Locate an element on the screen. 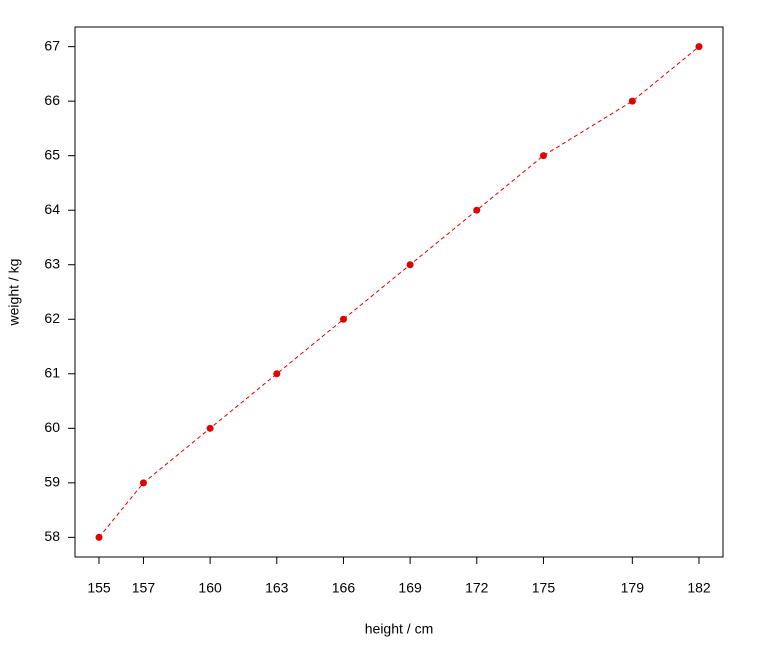  x-axis-label: height / cm is located at coordinates (399, 629).